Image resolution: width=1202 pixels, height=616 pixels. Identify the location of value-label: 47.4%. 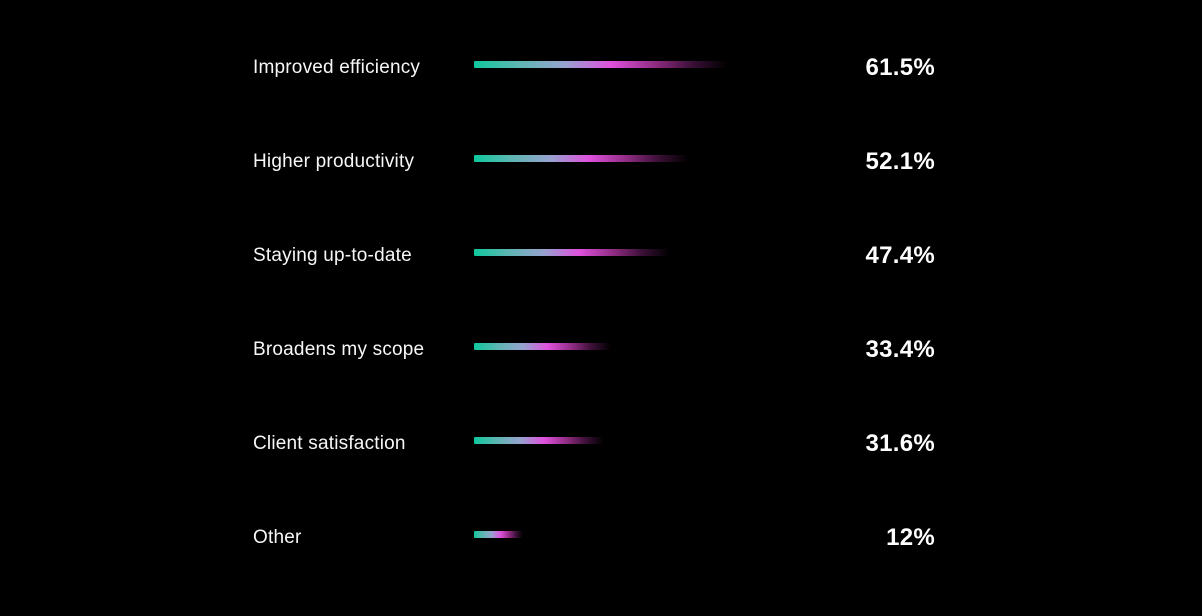
(900, 255).